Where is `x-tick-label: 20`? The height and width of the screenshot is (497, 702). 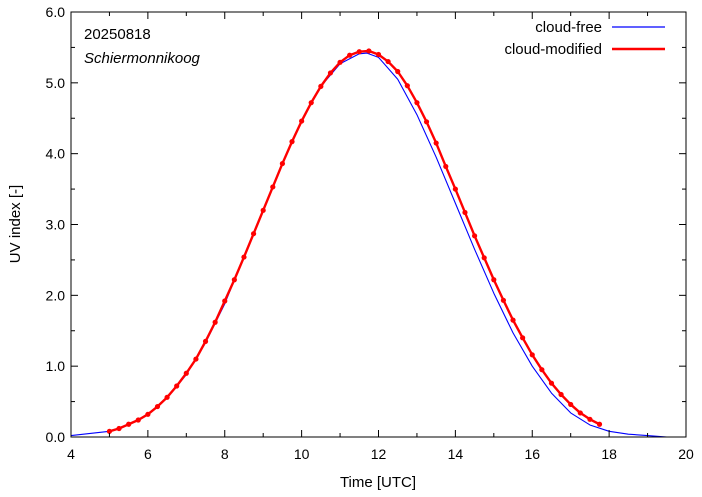 x-tick-label: 20 is located at coordinates (686, 454).